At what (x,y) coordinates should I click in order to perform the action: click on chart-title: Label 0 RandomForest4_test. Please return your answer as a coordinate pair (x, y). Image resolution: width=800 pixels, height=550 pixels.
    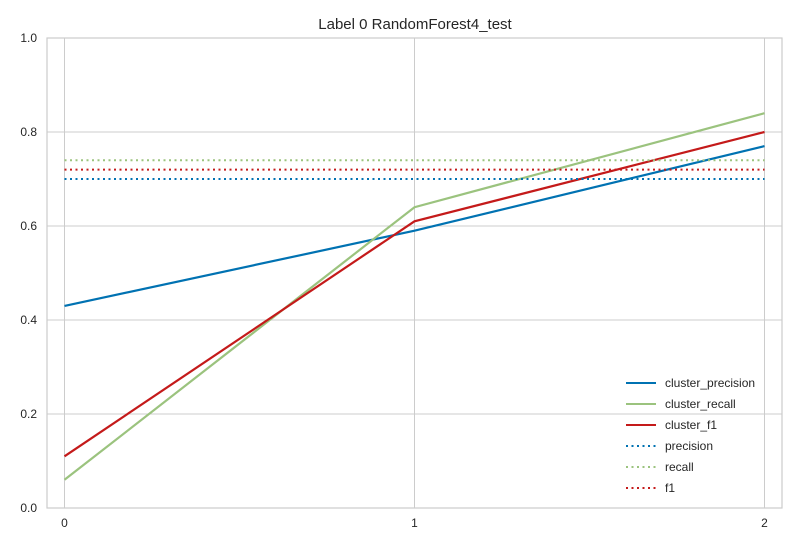
    Looking at the image, I should click on (415, 24).